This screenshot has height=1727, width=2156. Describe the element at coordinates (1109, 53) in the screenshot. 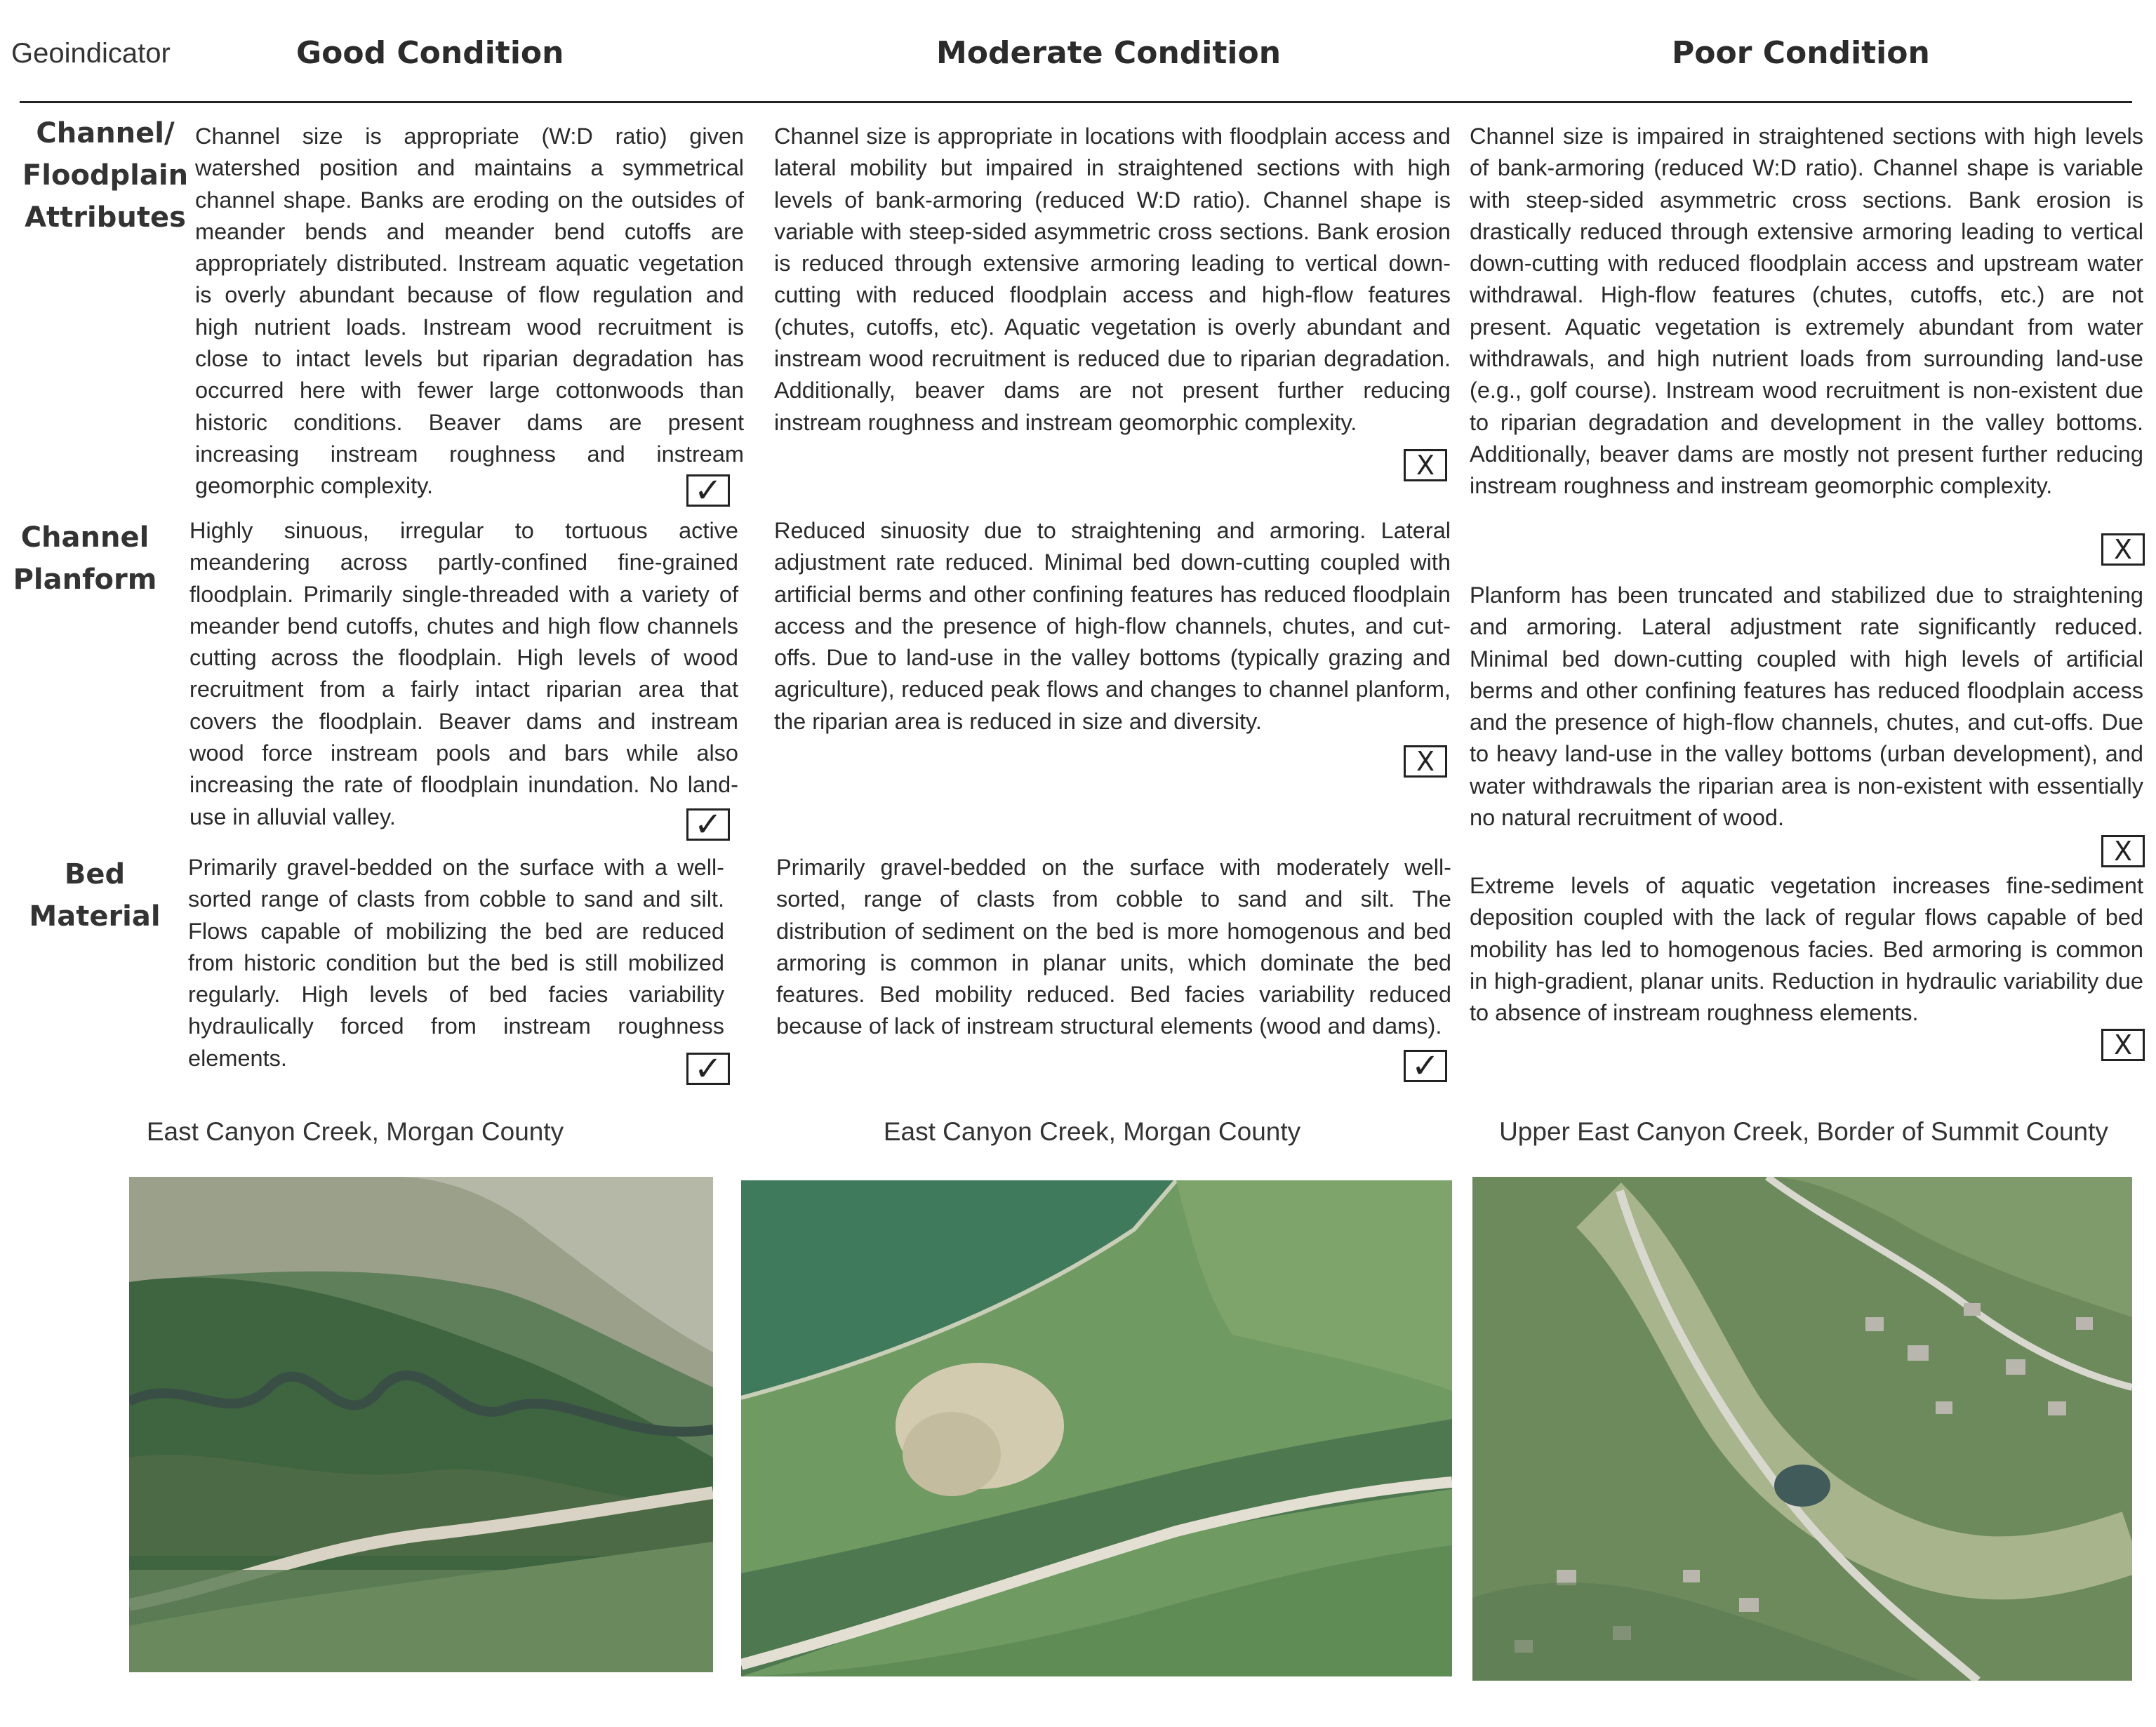

I see `header-moderate-condition: Moderate Condition` at that location.